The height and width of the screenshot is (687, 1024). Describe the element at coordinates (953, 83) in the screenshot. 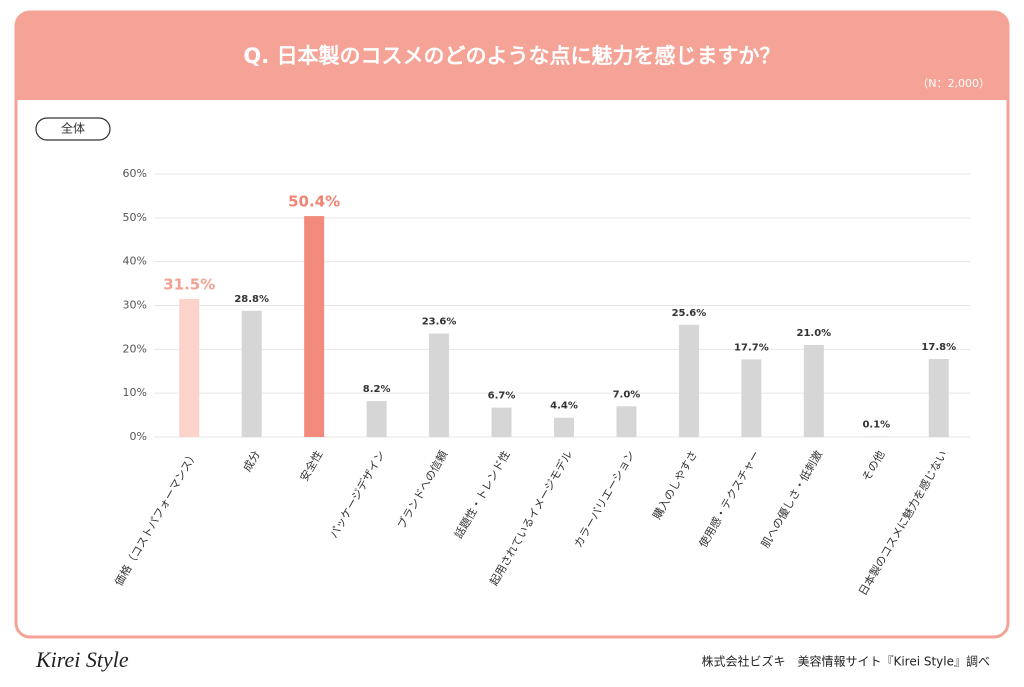

I see `sample-size: （N：2,000）` at that location.